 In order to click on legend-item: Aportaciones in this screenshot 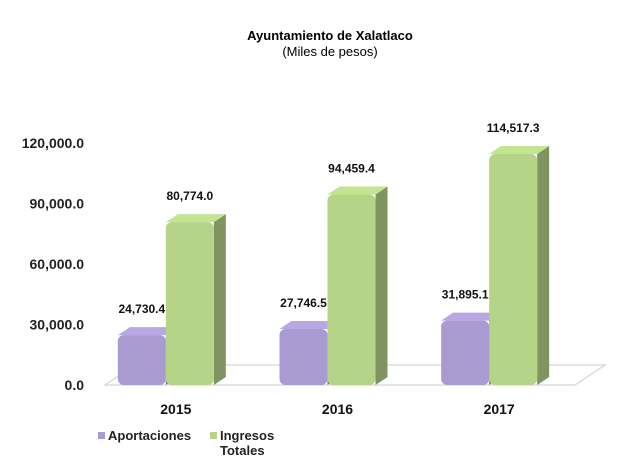, I will do `click(145, 435)`.